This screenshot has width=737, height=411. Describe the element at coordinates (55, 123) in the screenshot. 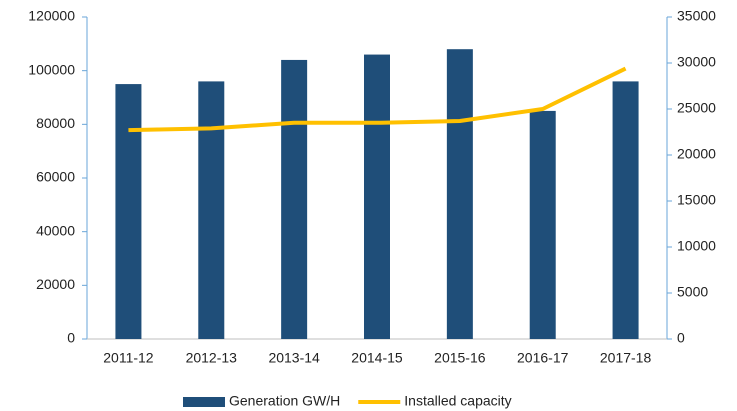

I see `y-tick-label: 80000` at that location.